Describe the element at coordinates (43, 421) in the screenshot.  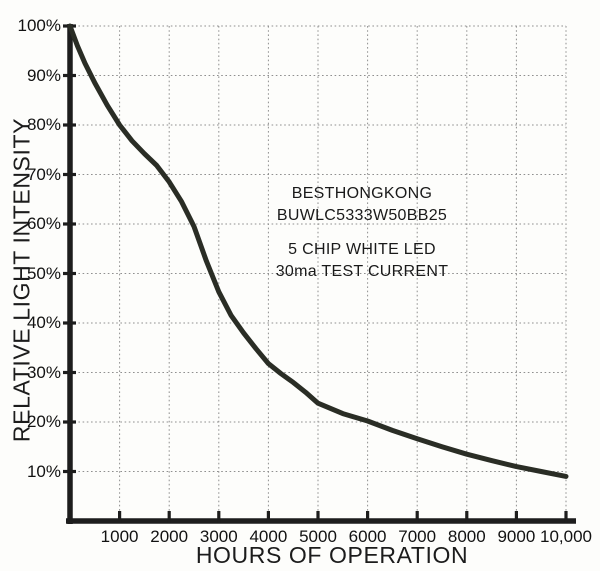
I see `y-tick-label: 20%` at that location.